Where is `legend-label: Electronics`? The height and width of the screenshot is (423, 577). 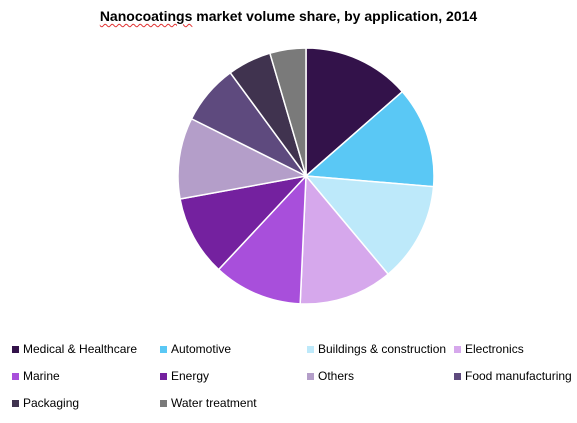 legend-label: Electronics is located at coordinates (494, 349).